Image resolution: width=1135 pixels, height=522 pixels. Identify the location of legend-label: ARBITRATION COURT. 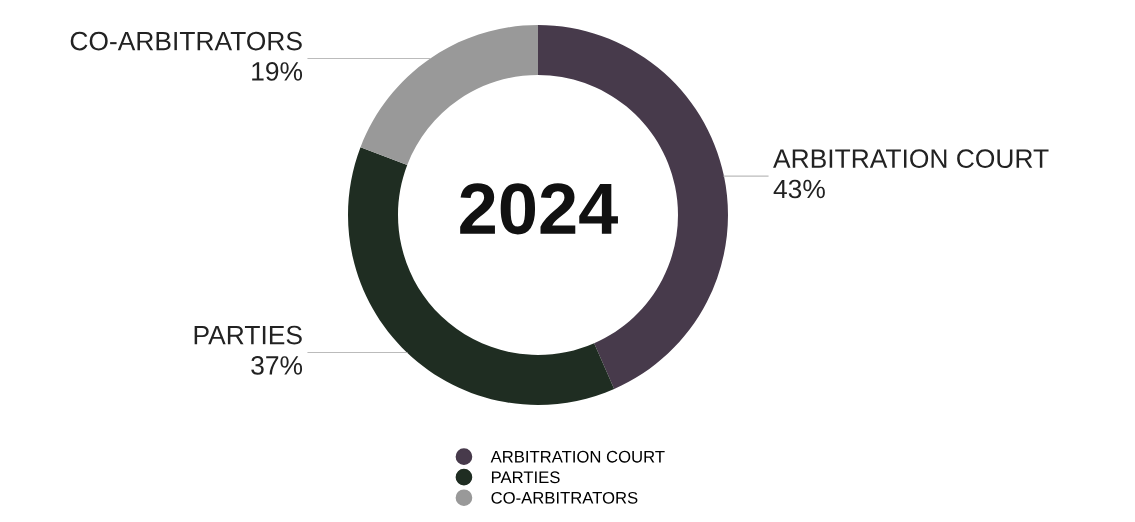
(577, 456).